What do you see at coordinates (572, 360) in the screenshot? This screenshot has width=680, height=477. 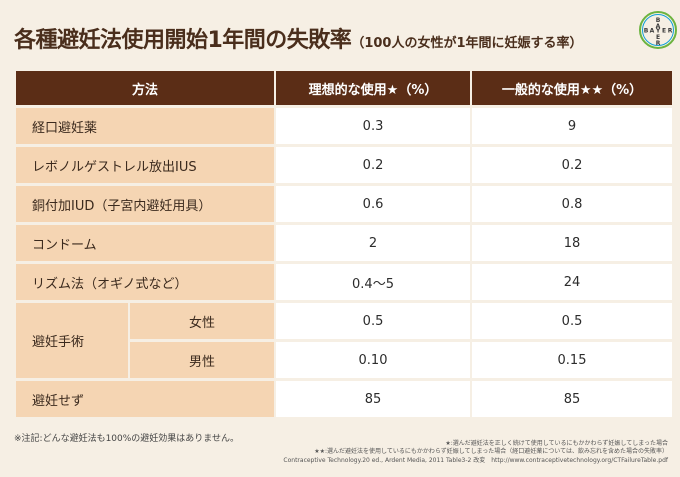 I see `typical-value: 0.15` at bounding box center [572, 360].